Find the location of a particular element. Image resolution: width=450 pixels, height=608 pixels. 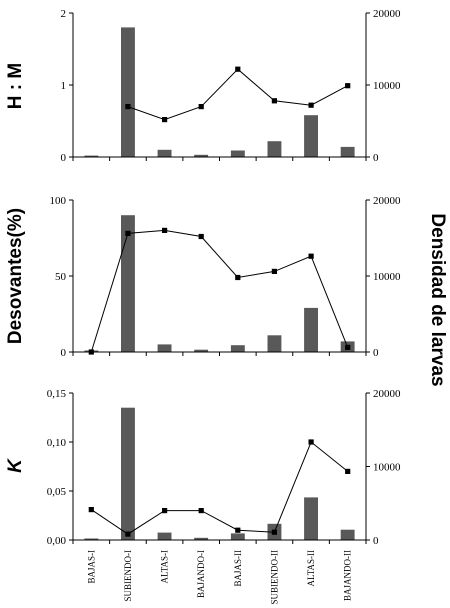

category-label: ALTAS-I is located at coordinates (165, 566).